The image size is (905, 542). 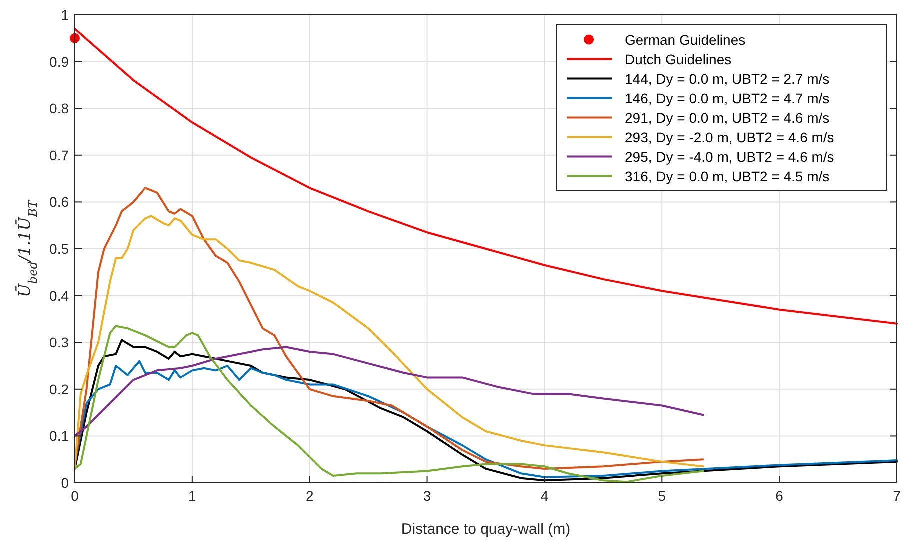 I want to click on x-tick-label: 5, so click(x=662, y=496).